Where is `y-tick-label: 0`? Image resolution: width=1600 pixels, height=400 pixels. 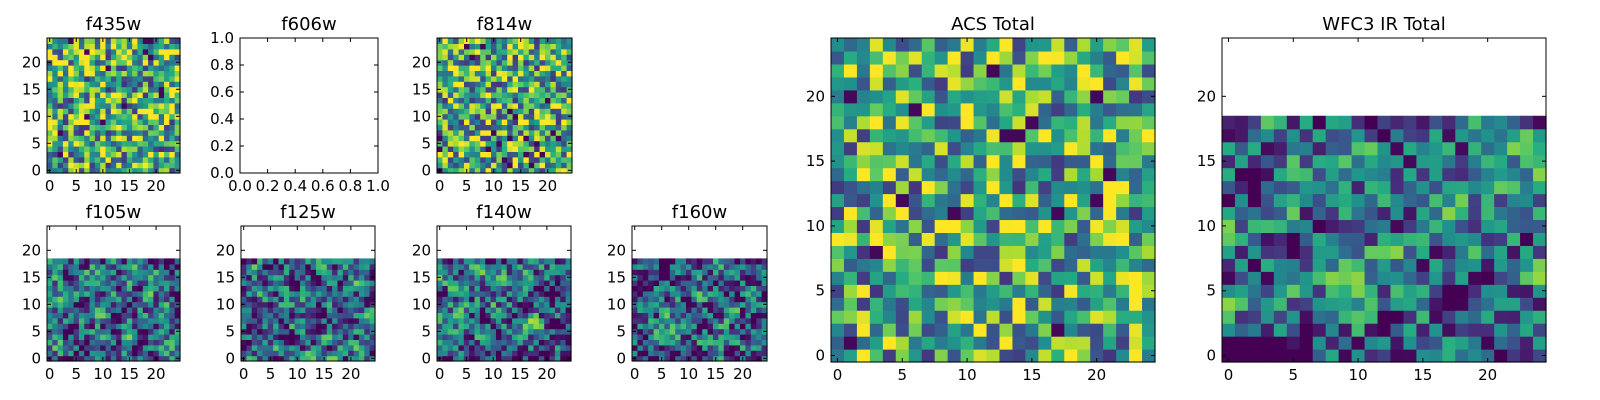
y-tick-label: 0 is located at coordinates (230, 358).